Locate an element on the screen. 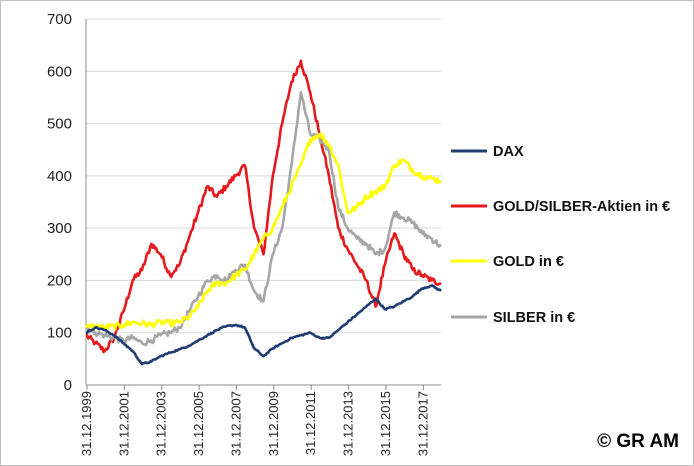  y-tick-label-700: 700 is located at coordinates (59, 19).